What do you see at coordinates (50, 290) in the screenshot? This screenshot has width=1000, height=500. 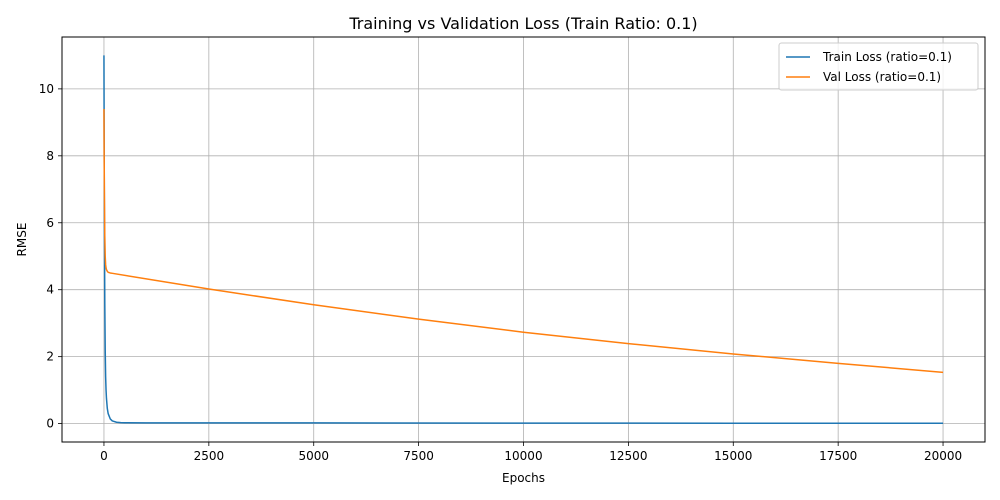 I see `y-tick-label: 4` at bounding box center [50, 290].